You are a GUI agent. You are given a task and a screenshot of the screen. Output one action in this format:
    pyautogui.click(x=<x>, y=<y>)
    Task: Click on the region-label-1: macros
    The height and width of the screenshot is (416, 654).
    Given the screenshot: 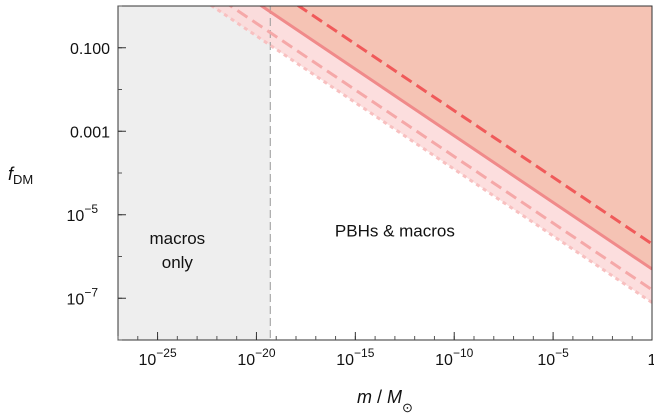 What is the action you would take?
    pyautogui.click(x=177, y=238)
    